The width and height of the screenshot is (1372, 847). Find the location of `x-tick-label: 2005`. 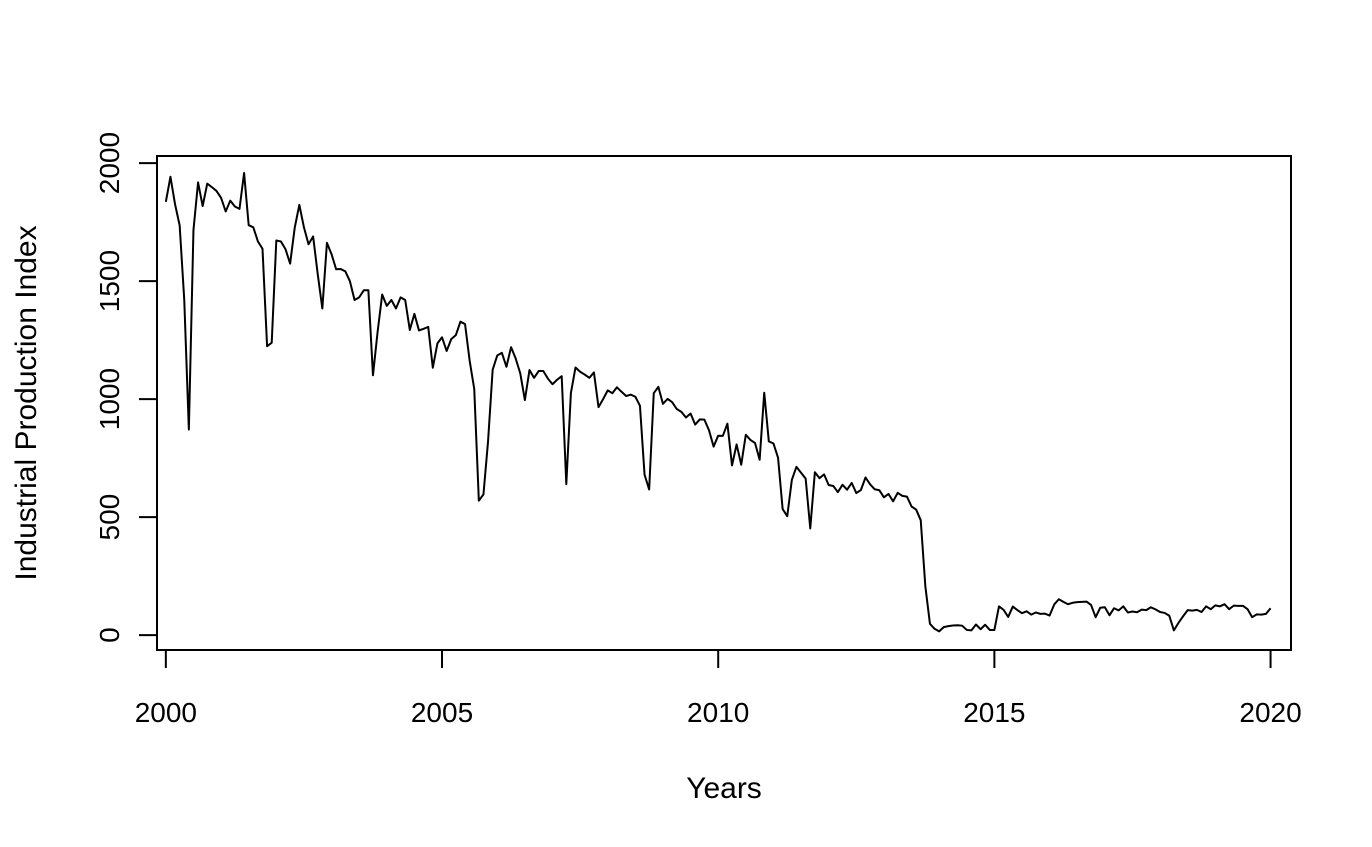

x-tick-label: 2005 is located at coordinates (442, 712).